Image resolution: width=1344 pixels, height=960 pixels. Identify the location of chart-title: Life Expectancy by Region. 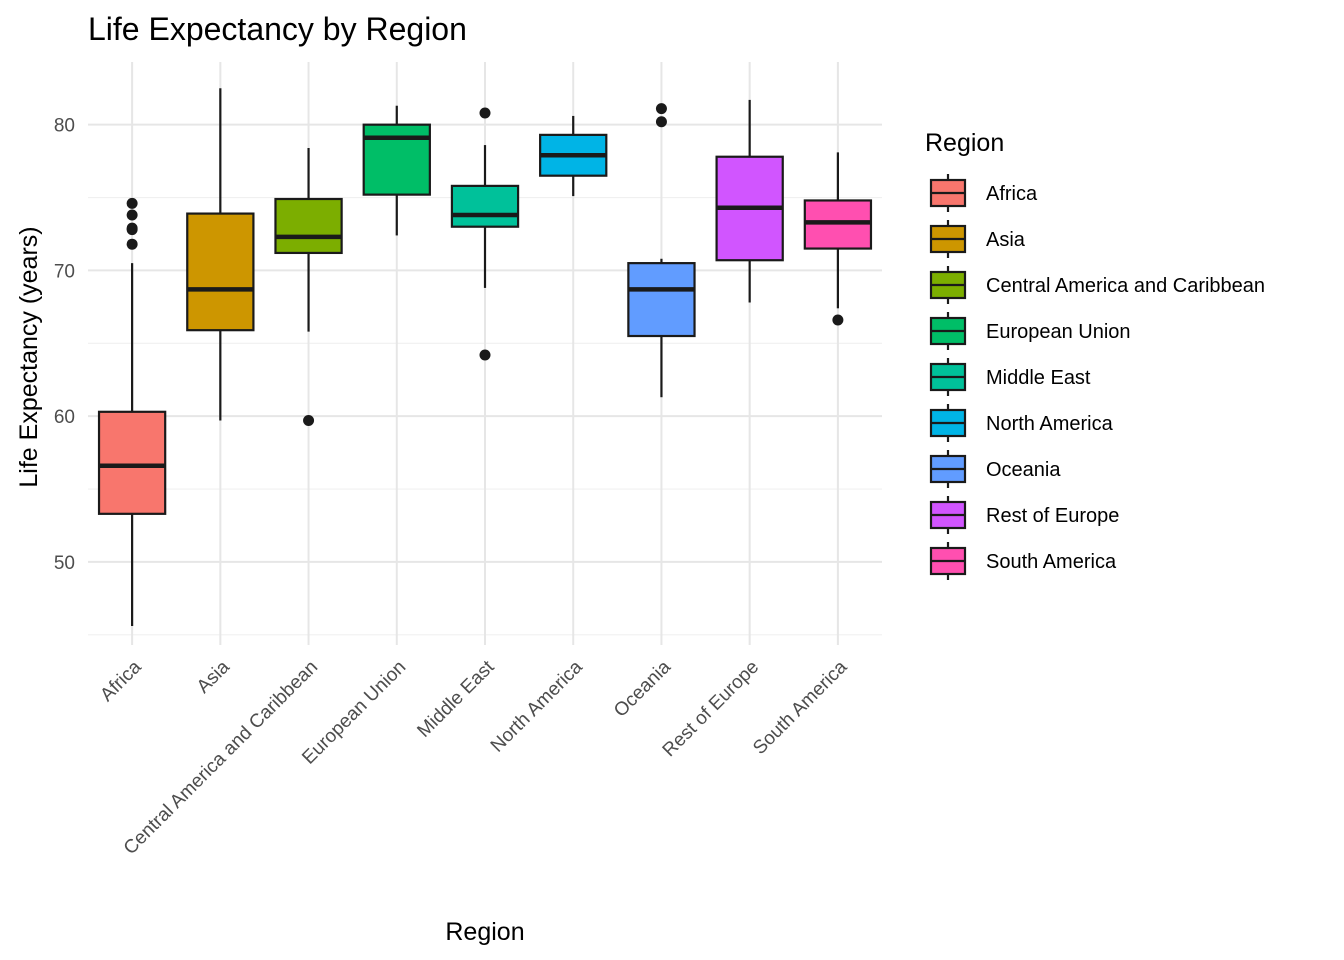
(277, 29).